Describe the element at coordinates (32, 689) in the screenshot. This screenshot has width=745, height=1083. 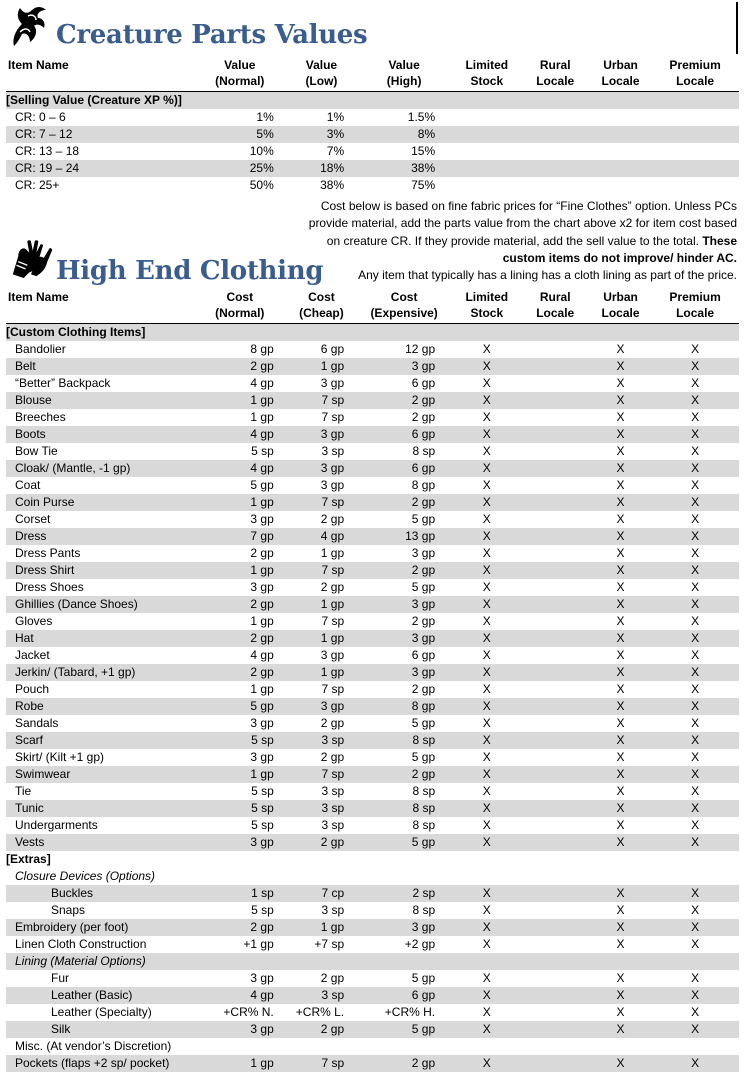
I see `item-name: Pouch` at that location.